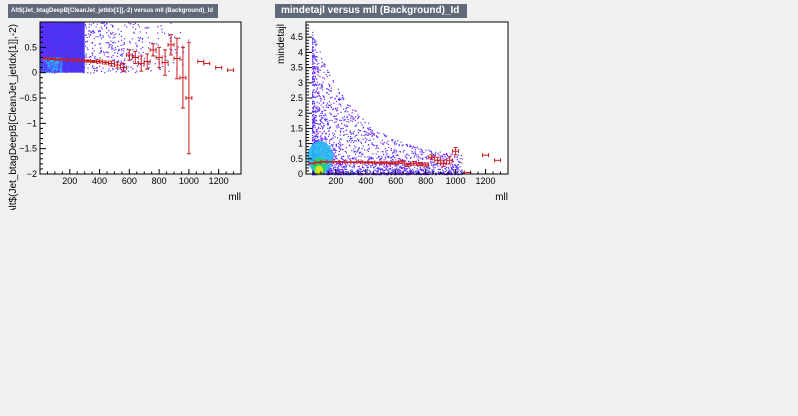 Image resolution: width=798 pixels, height=416 pixels. I want to click on y-tick-label: 0, so click(300, 174).